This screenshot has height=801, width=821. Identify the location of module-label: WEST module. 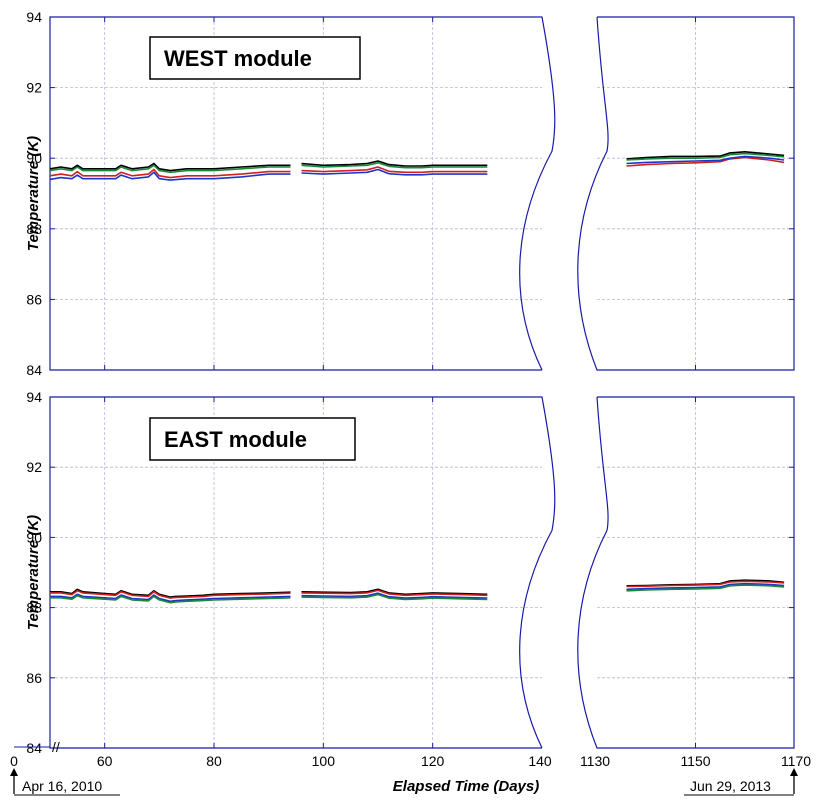
(238, 58).